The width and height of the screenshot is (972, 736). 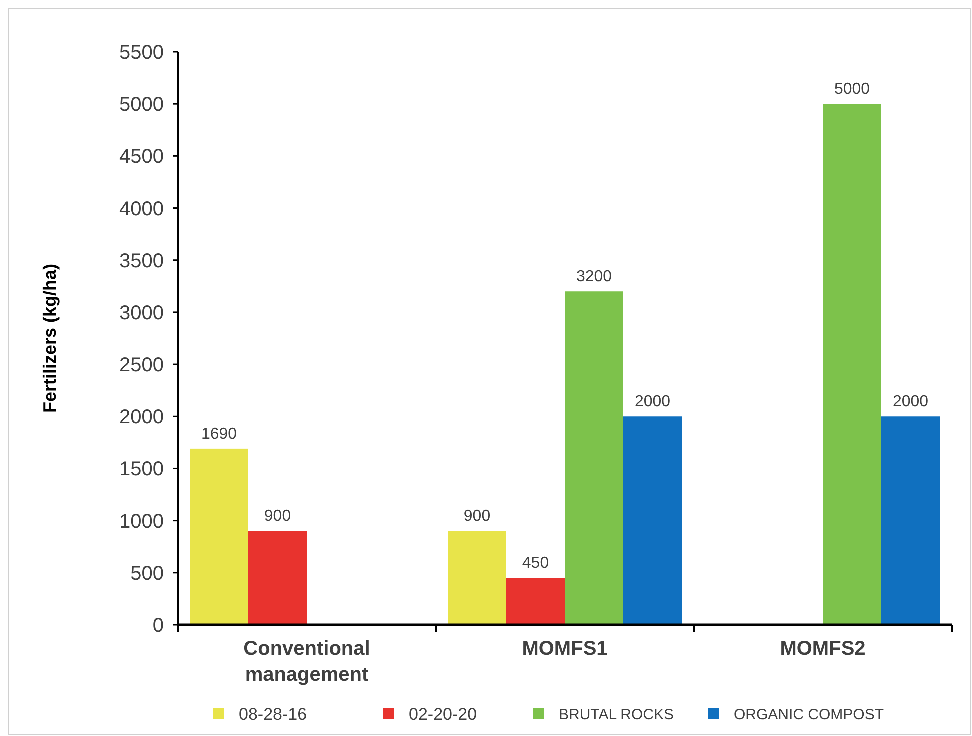 I want to click on y-tick-label: 4500, so click(x=142, y=157).